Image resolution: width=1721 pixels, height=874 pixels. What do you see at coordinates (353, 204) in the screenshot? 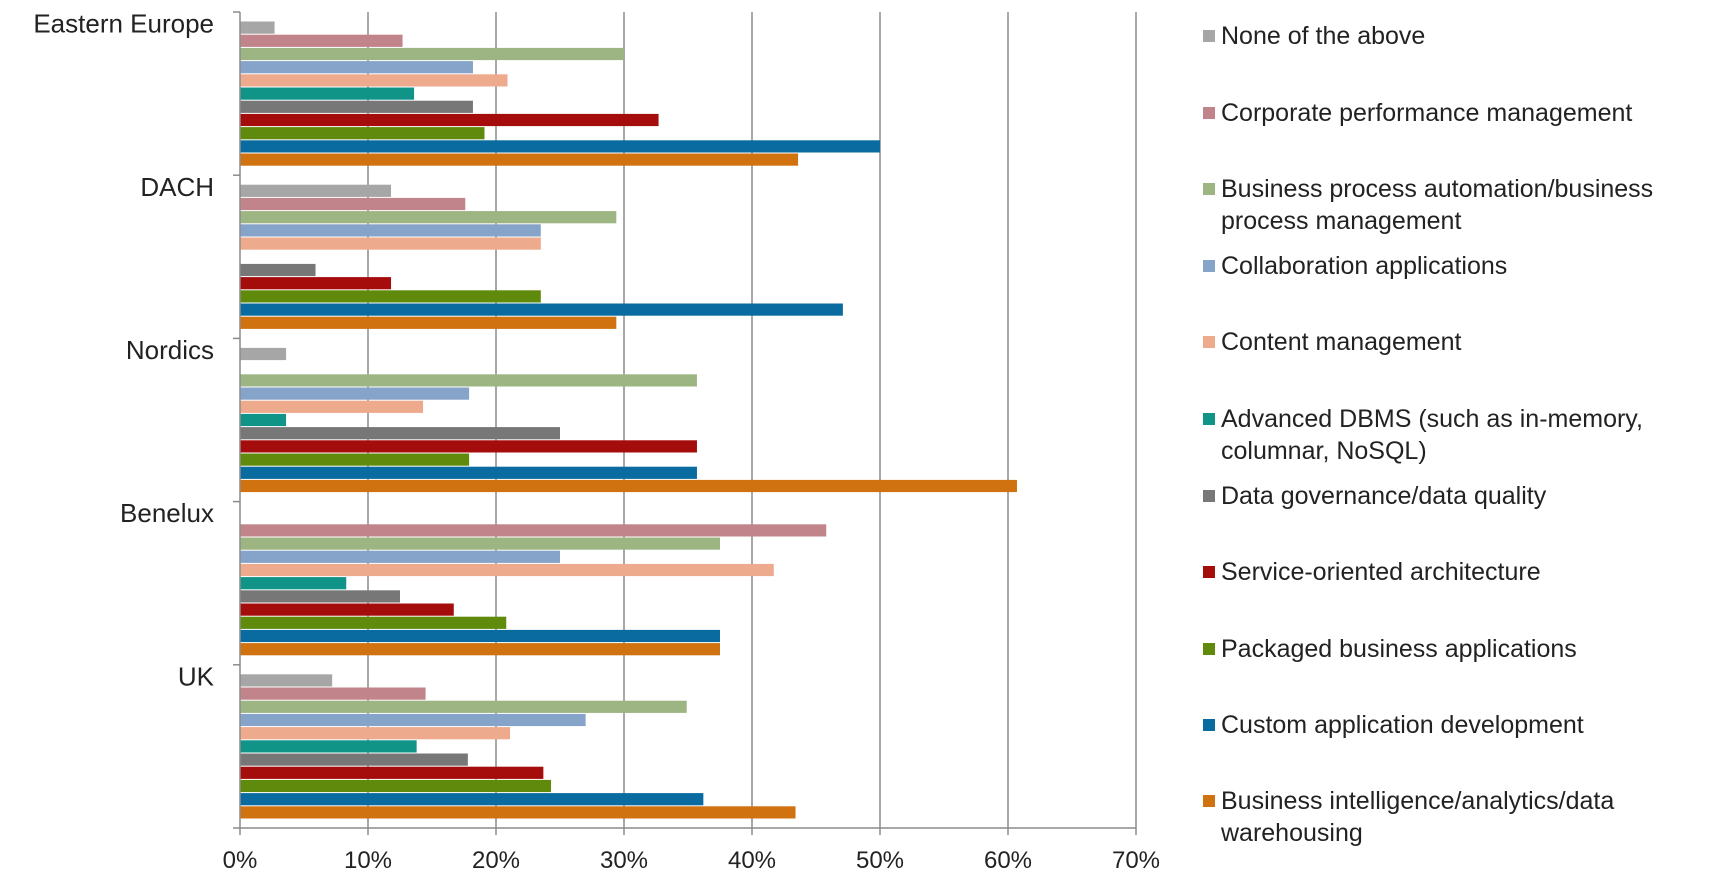
I see `bar-dach-corporate-performance-management` at bounding box center [353, 204].